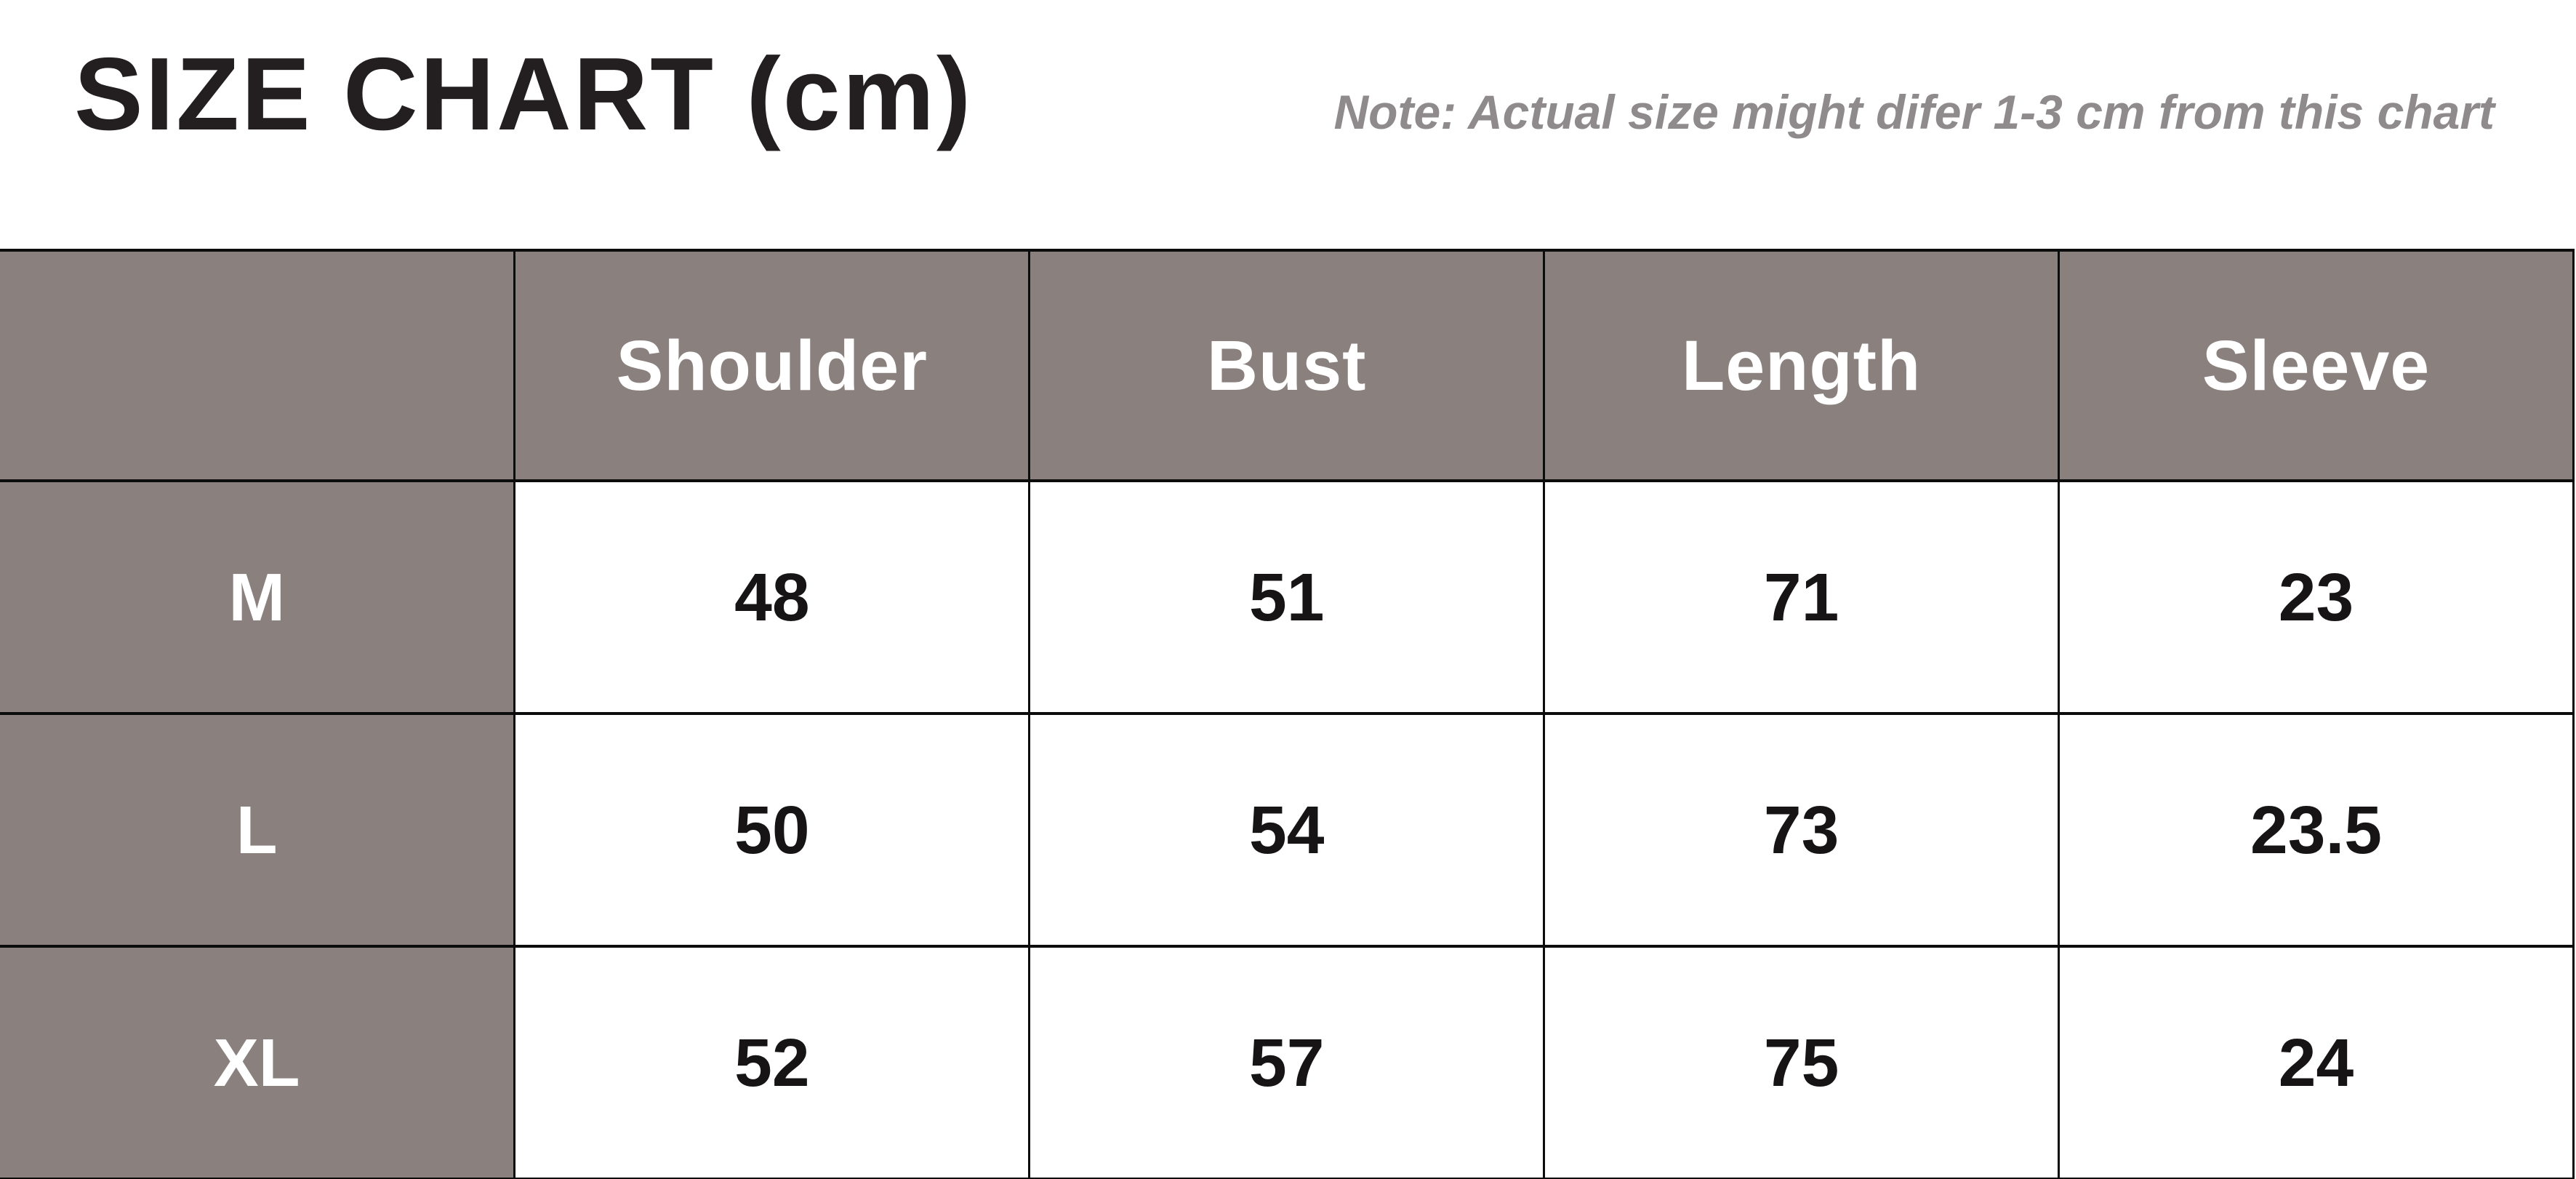 The width and height of the screenshot is (2576, 1179). I want to click on page-title: SIZE CHART (cm), so click(524, 94).